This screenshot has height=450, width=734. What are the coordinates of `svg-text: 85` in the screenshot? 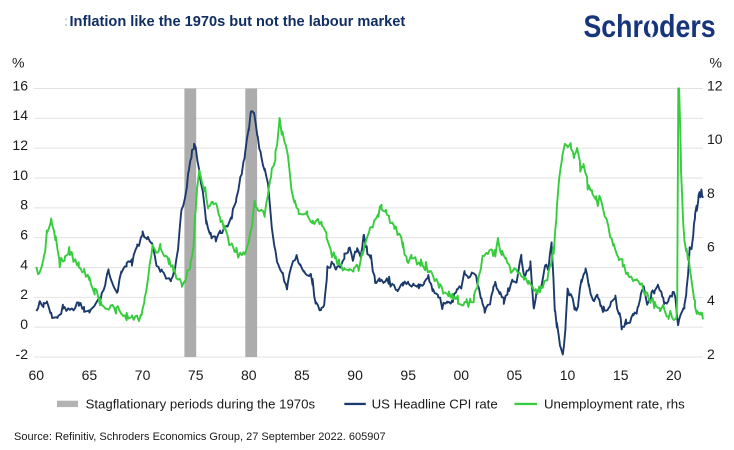 It's located at (302, 375).